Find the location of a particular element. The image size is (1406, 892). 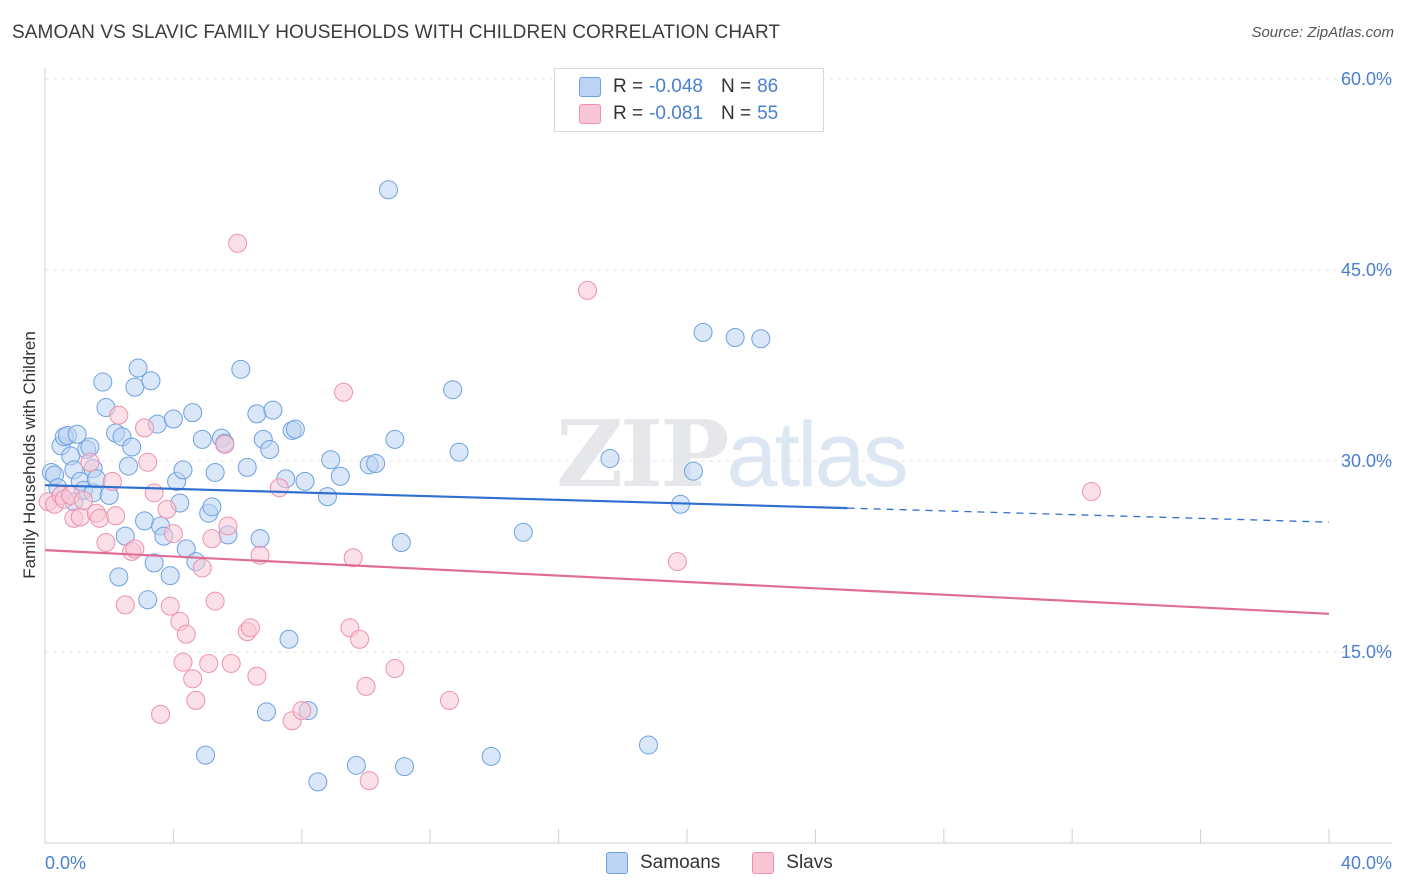

y-tick-label: 30.0% is located at coordinates (1366, 461).